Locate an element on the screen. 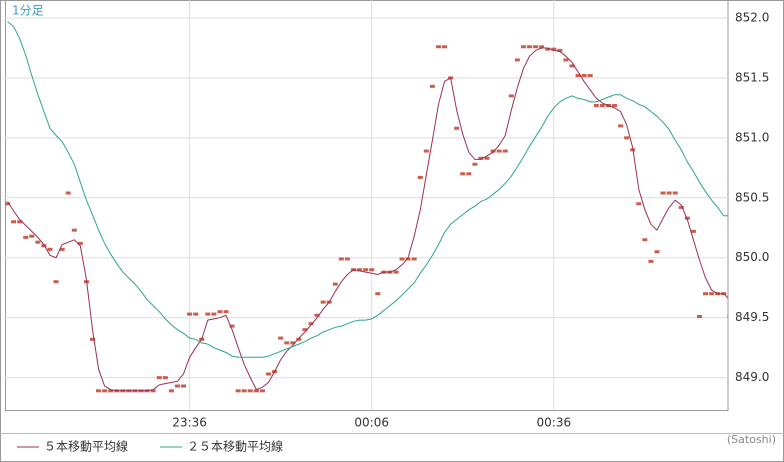  x-tick-label: 00:06 is located at coordinates (371, 423).